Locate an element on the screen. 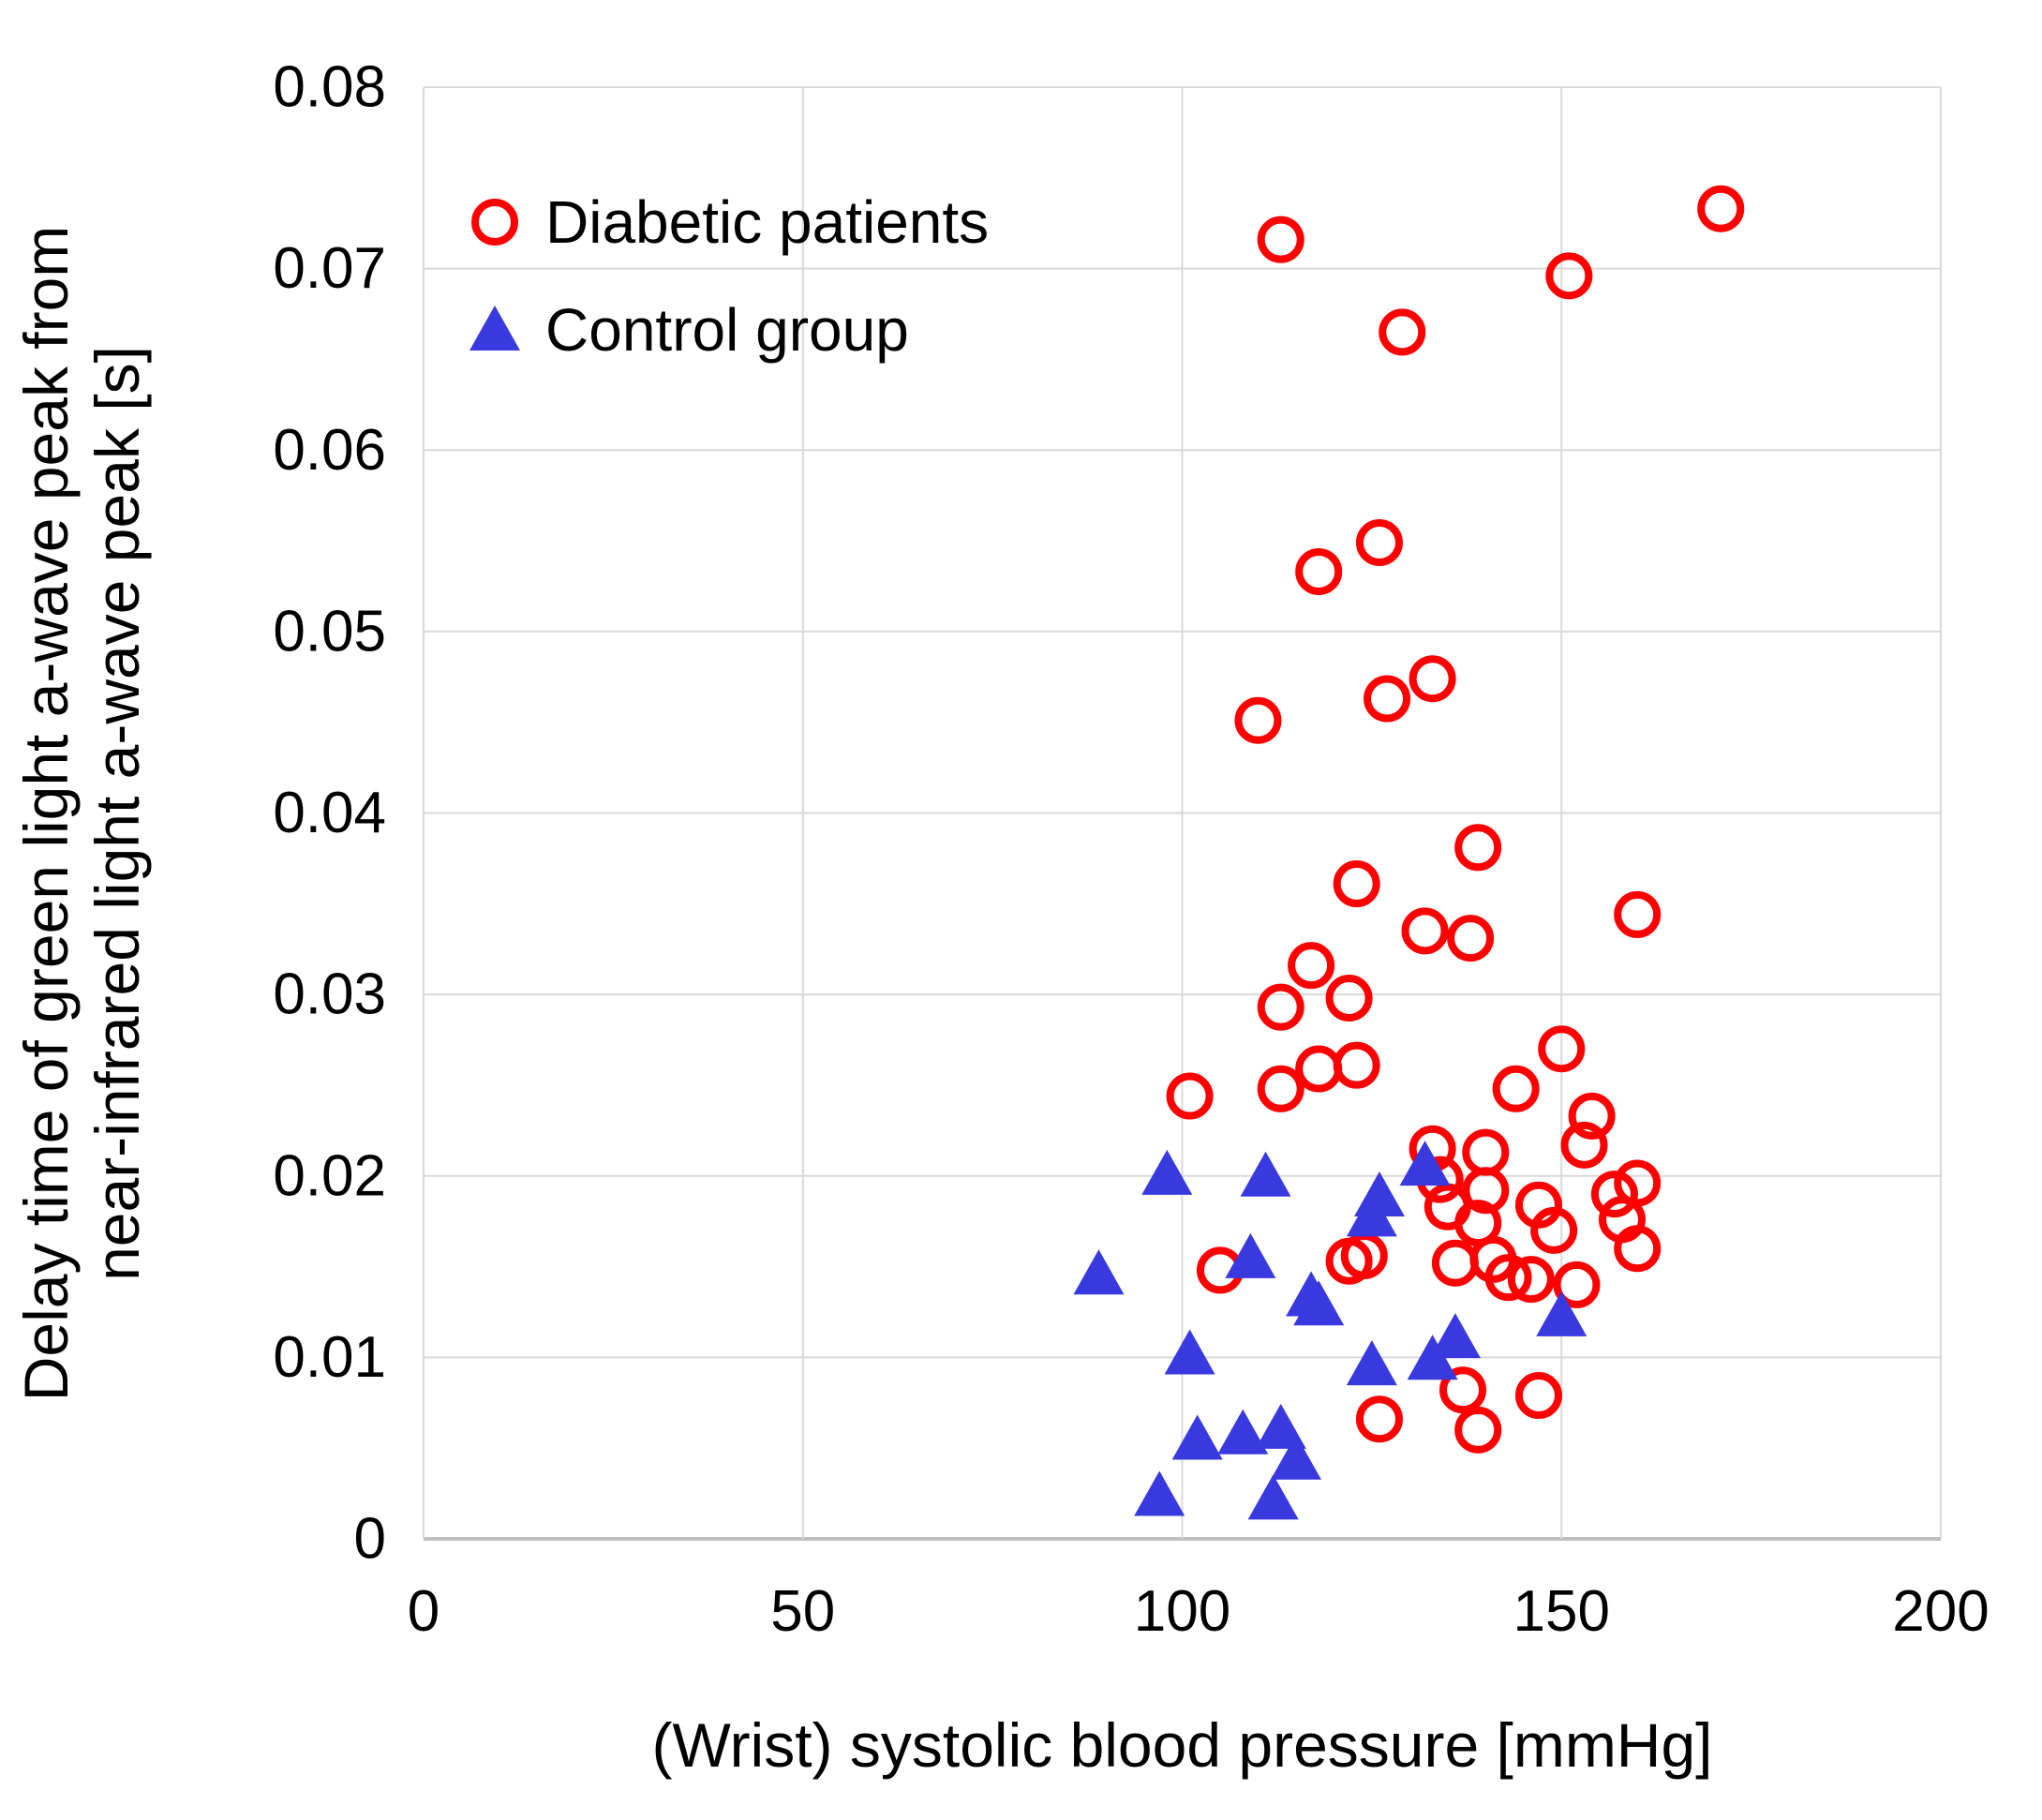 This screenshot has width=2042, height=1820. y-tick-label: 0 is located at coordinates (370, 1539).